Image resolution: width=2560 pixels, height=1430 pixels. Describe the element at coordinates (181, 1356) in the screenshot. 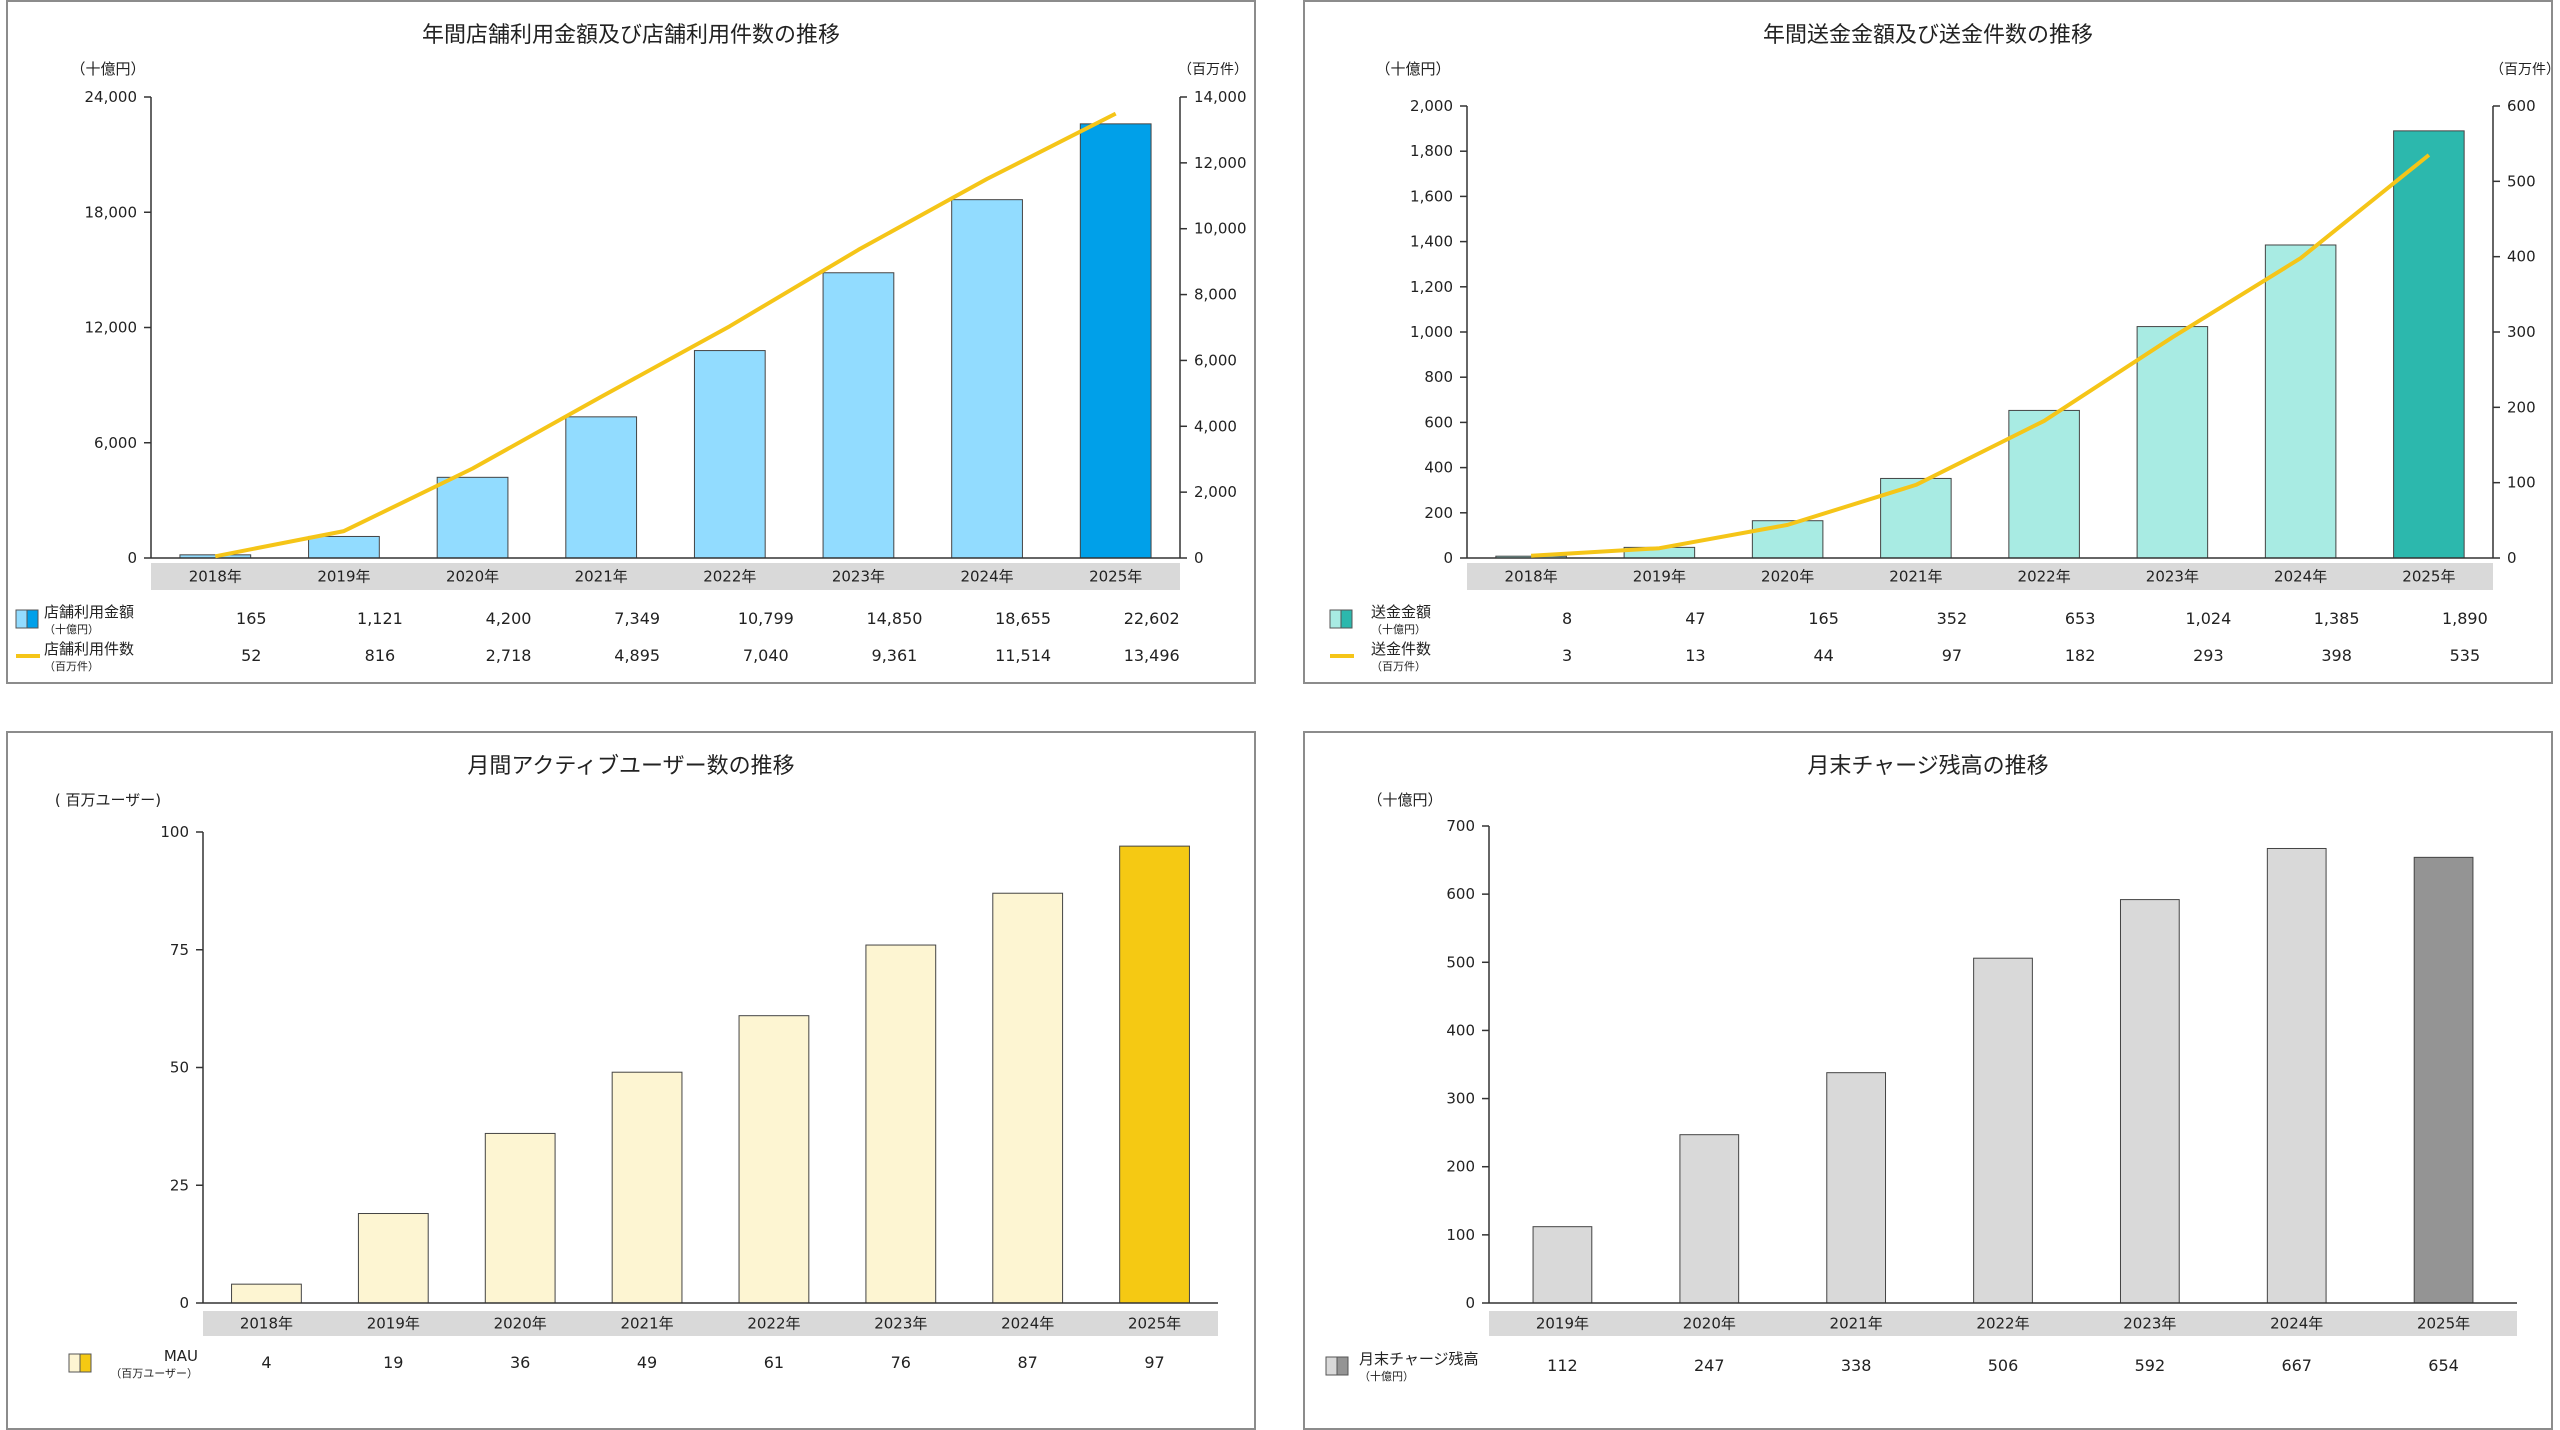

I see `legend-series-name: MAU` at that location.